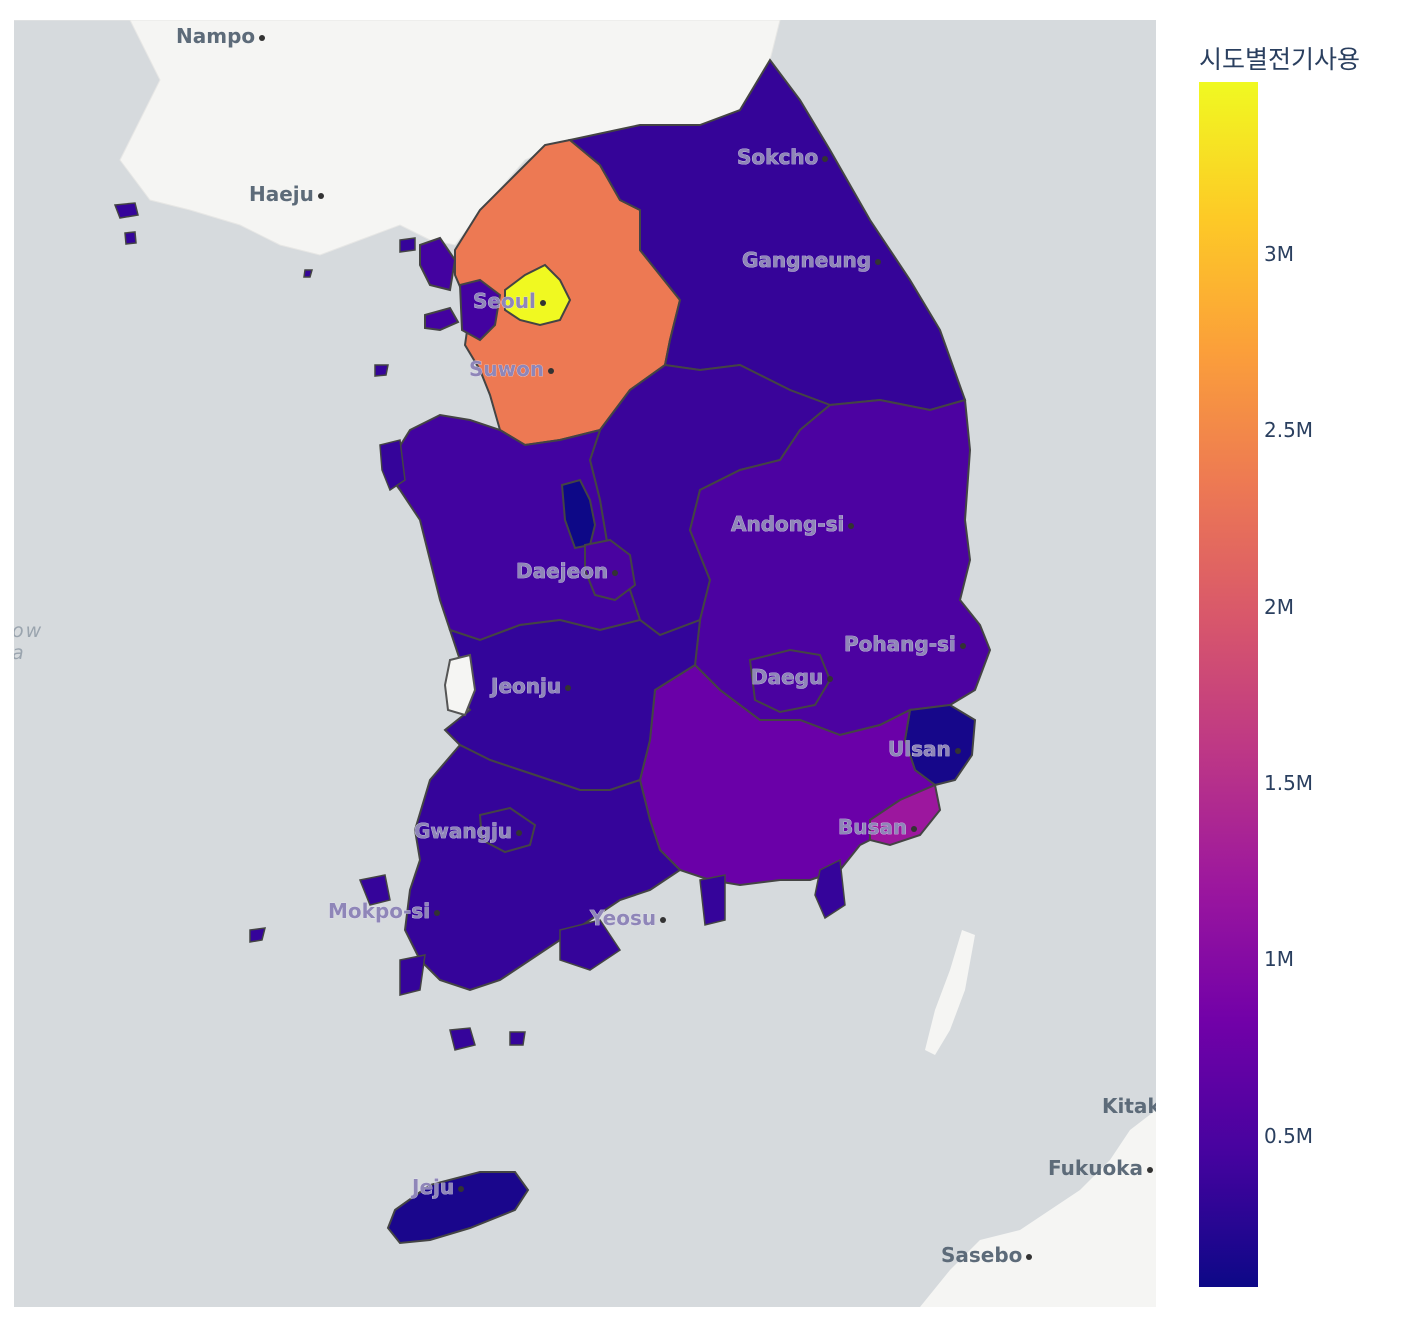  Describe the element at coordinates (468, 831) in the screenshot. I see `city-gwangju: Gwangju` at that location.